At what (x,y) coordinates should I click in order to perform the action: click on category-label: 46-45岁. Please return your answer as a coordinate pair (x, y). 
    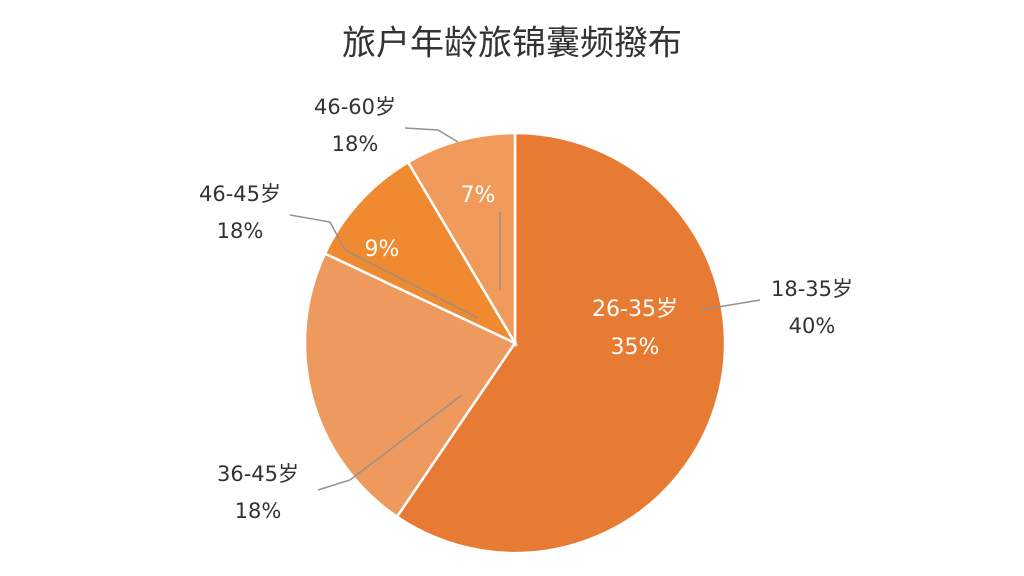
    Looking at the image, I should click on (240, 194).